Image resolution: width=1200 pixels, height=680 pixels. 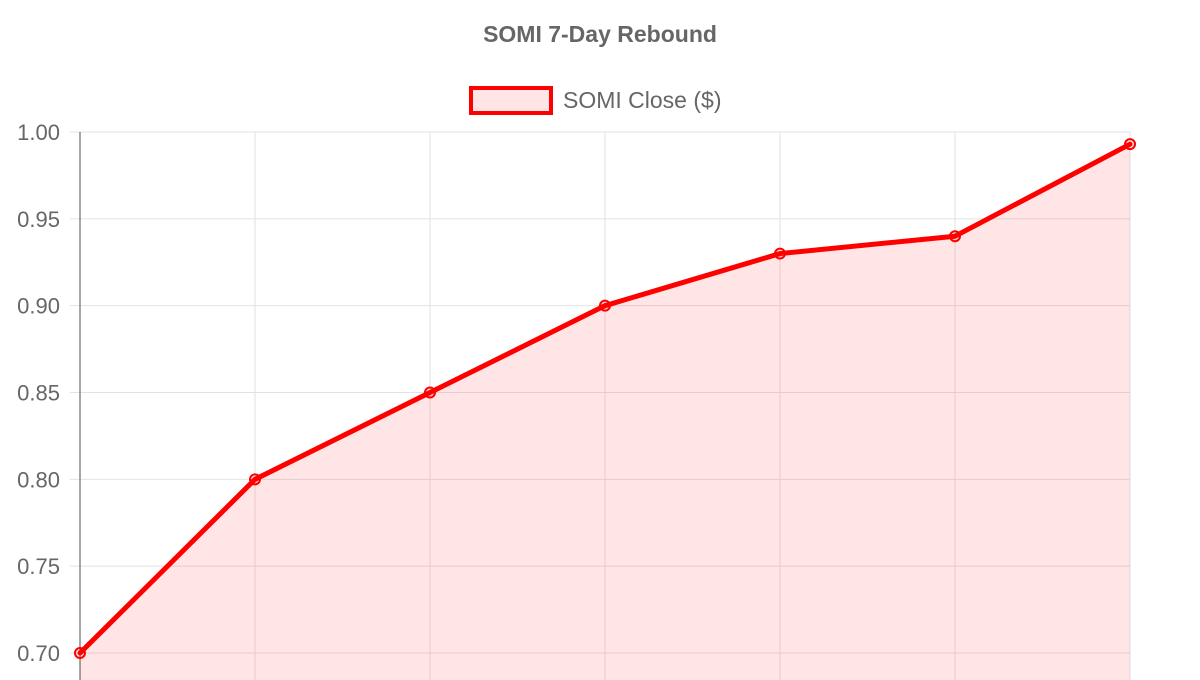 I want to click on legend-swatch, so click(x=511, y=100).